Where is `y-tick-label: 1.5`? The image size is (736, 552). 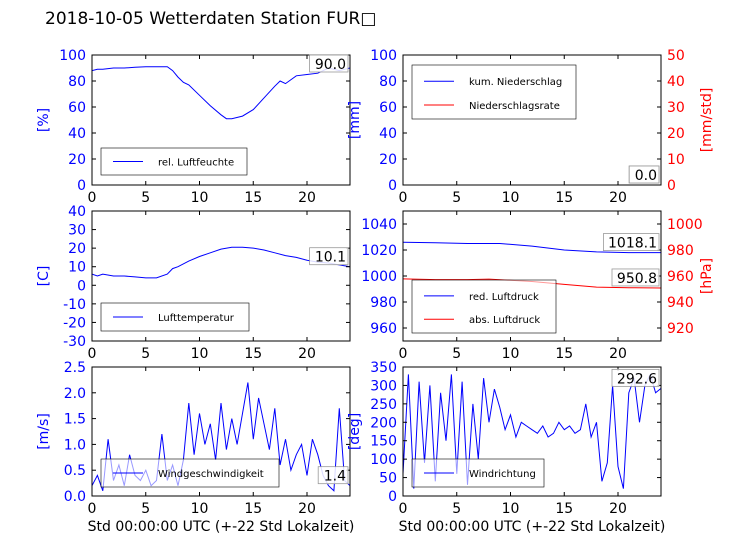
y-tick-label: 1.5 is located at coordinates (75, 420).